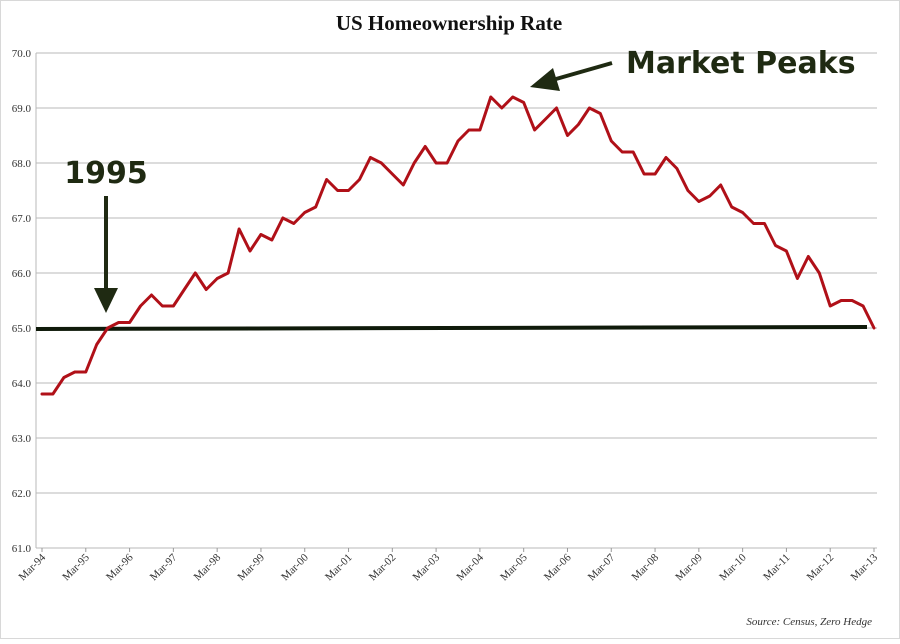  Describe the element at coordinates (22, 109) in the screenshot. I see `y-tick-label: 69.0` at that location.